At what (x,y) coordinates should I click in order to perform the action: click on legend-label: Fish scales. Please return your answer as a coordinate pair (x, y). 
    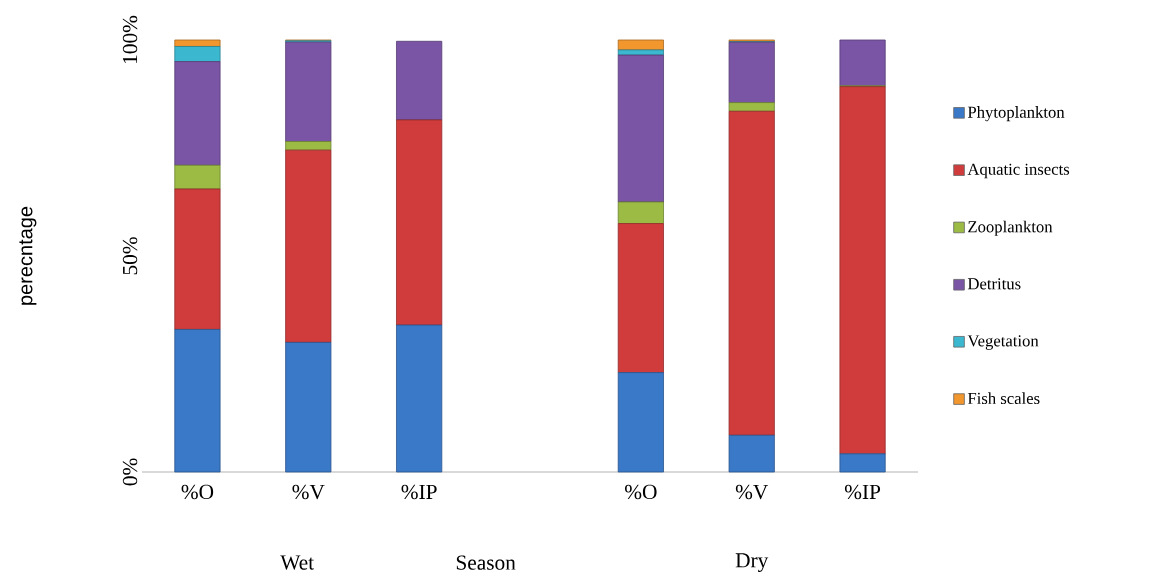
    Looking at the image, I should click on (1003, 398).